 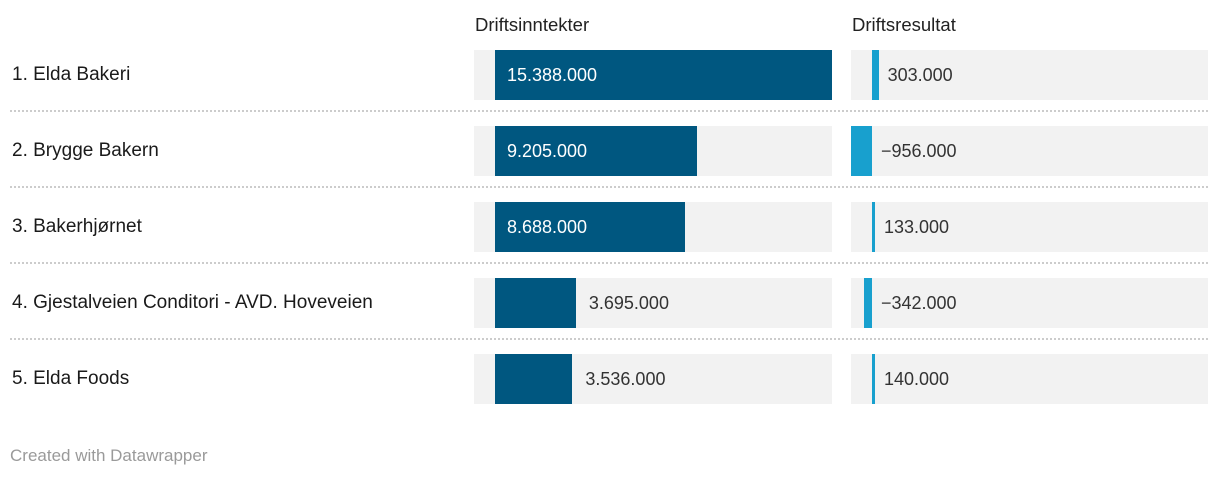 I want to click on row-label: 2. Brygge Bakern, so click(x=85, y=150).